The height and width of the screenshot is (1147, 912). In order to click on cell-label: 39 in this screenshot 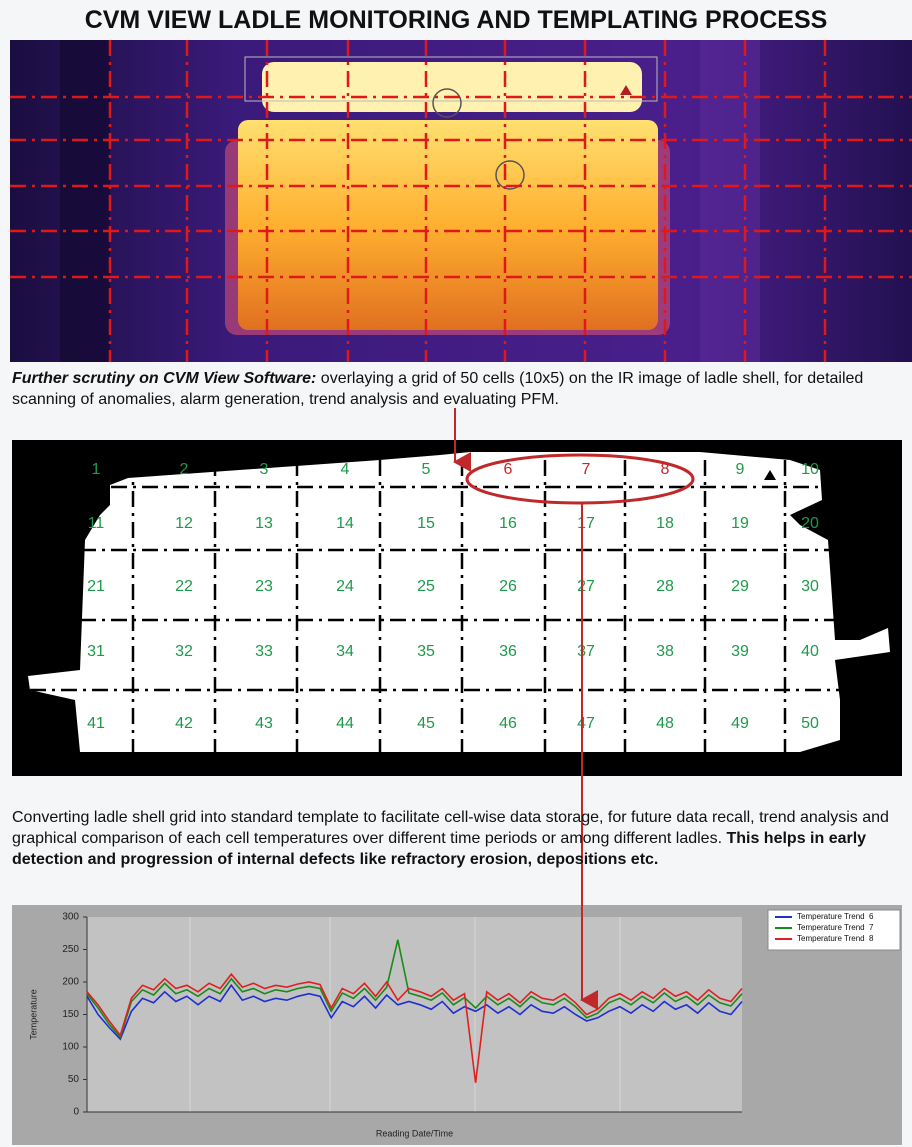, I will do `click(740, 651)`.